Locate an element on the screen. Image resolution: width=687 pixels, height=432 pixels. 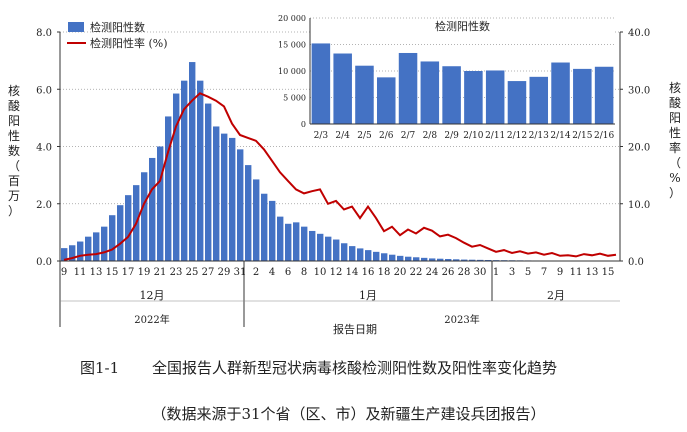
inset-x-tick-label: 2/3 is located at coordinates (321, 136).